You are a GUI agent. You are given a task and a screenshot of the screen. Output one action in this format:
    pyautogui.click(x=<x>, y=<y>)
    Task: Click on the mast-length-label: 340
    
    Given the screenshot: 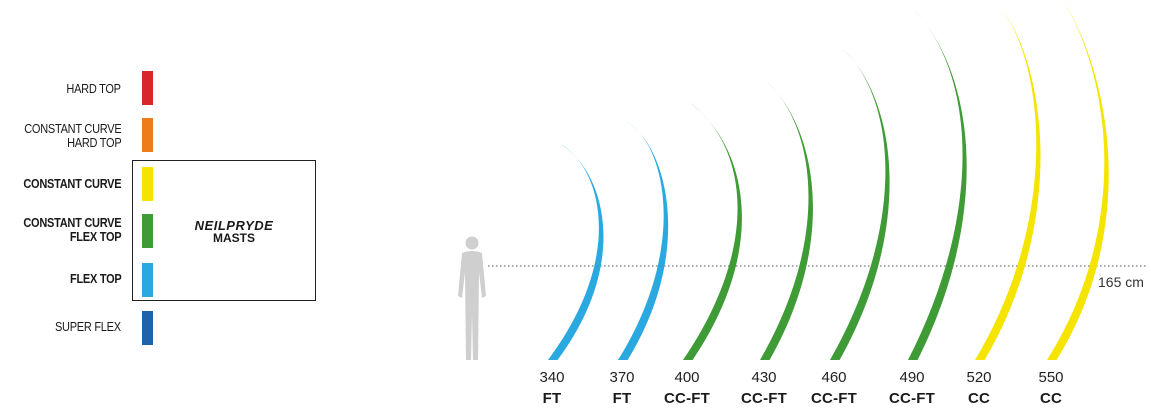 What is the action you would take?
    pyautogui.click(x=552, y=377)
    